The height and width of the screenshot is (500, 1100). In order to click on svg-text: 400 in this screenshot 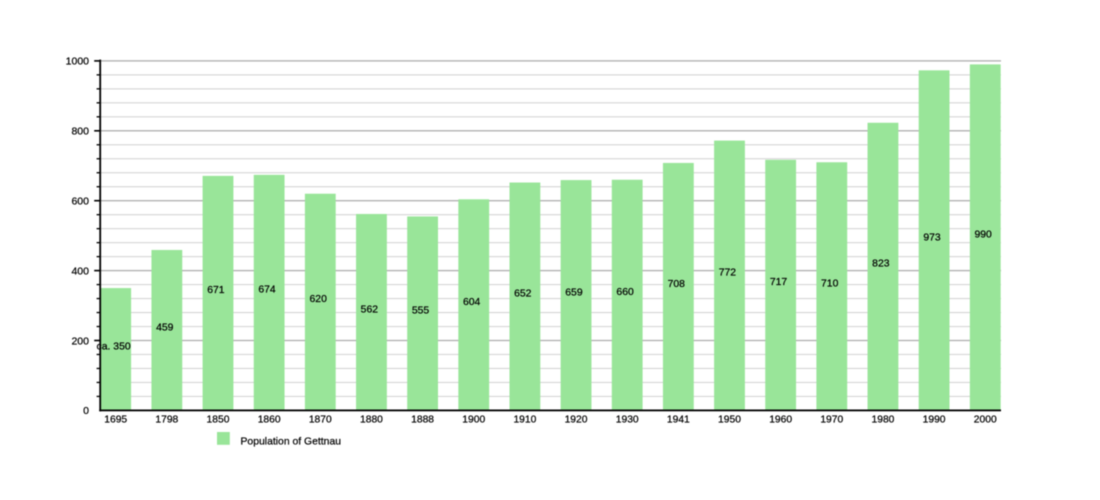, I will do `click(80, 271)`.